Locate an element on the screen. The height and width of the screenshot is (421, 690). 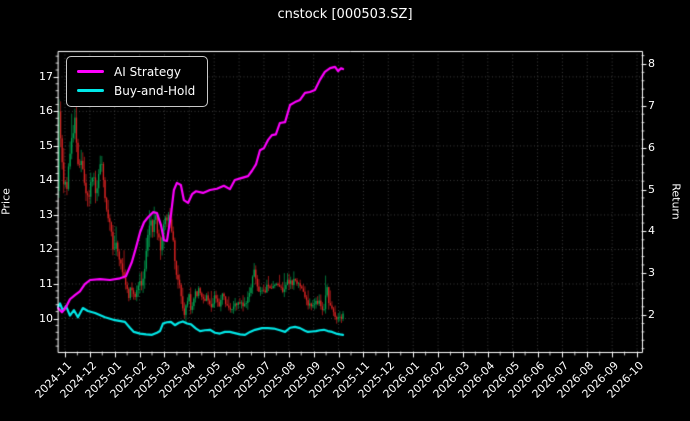
y-tick-label-price: 13 is located at coordinates (46, 214).